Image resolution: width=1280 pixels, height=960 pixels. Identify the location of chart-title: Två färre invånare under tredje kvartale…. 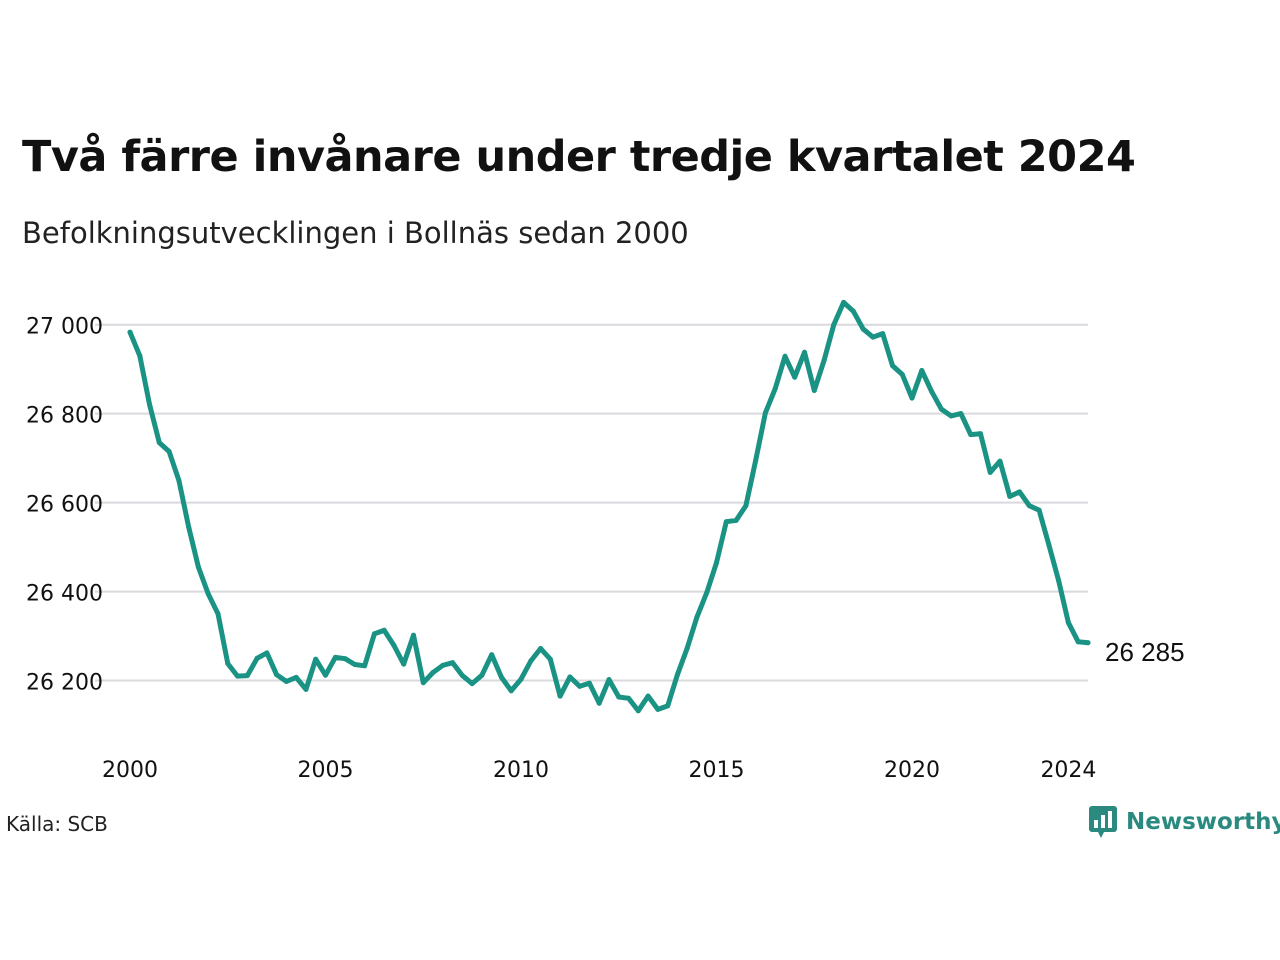
(579, 157).